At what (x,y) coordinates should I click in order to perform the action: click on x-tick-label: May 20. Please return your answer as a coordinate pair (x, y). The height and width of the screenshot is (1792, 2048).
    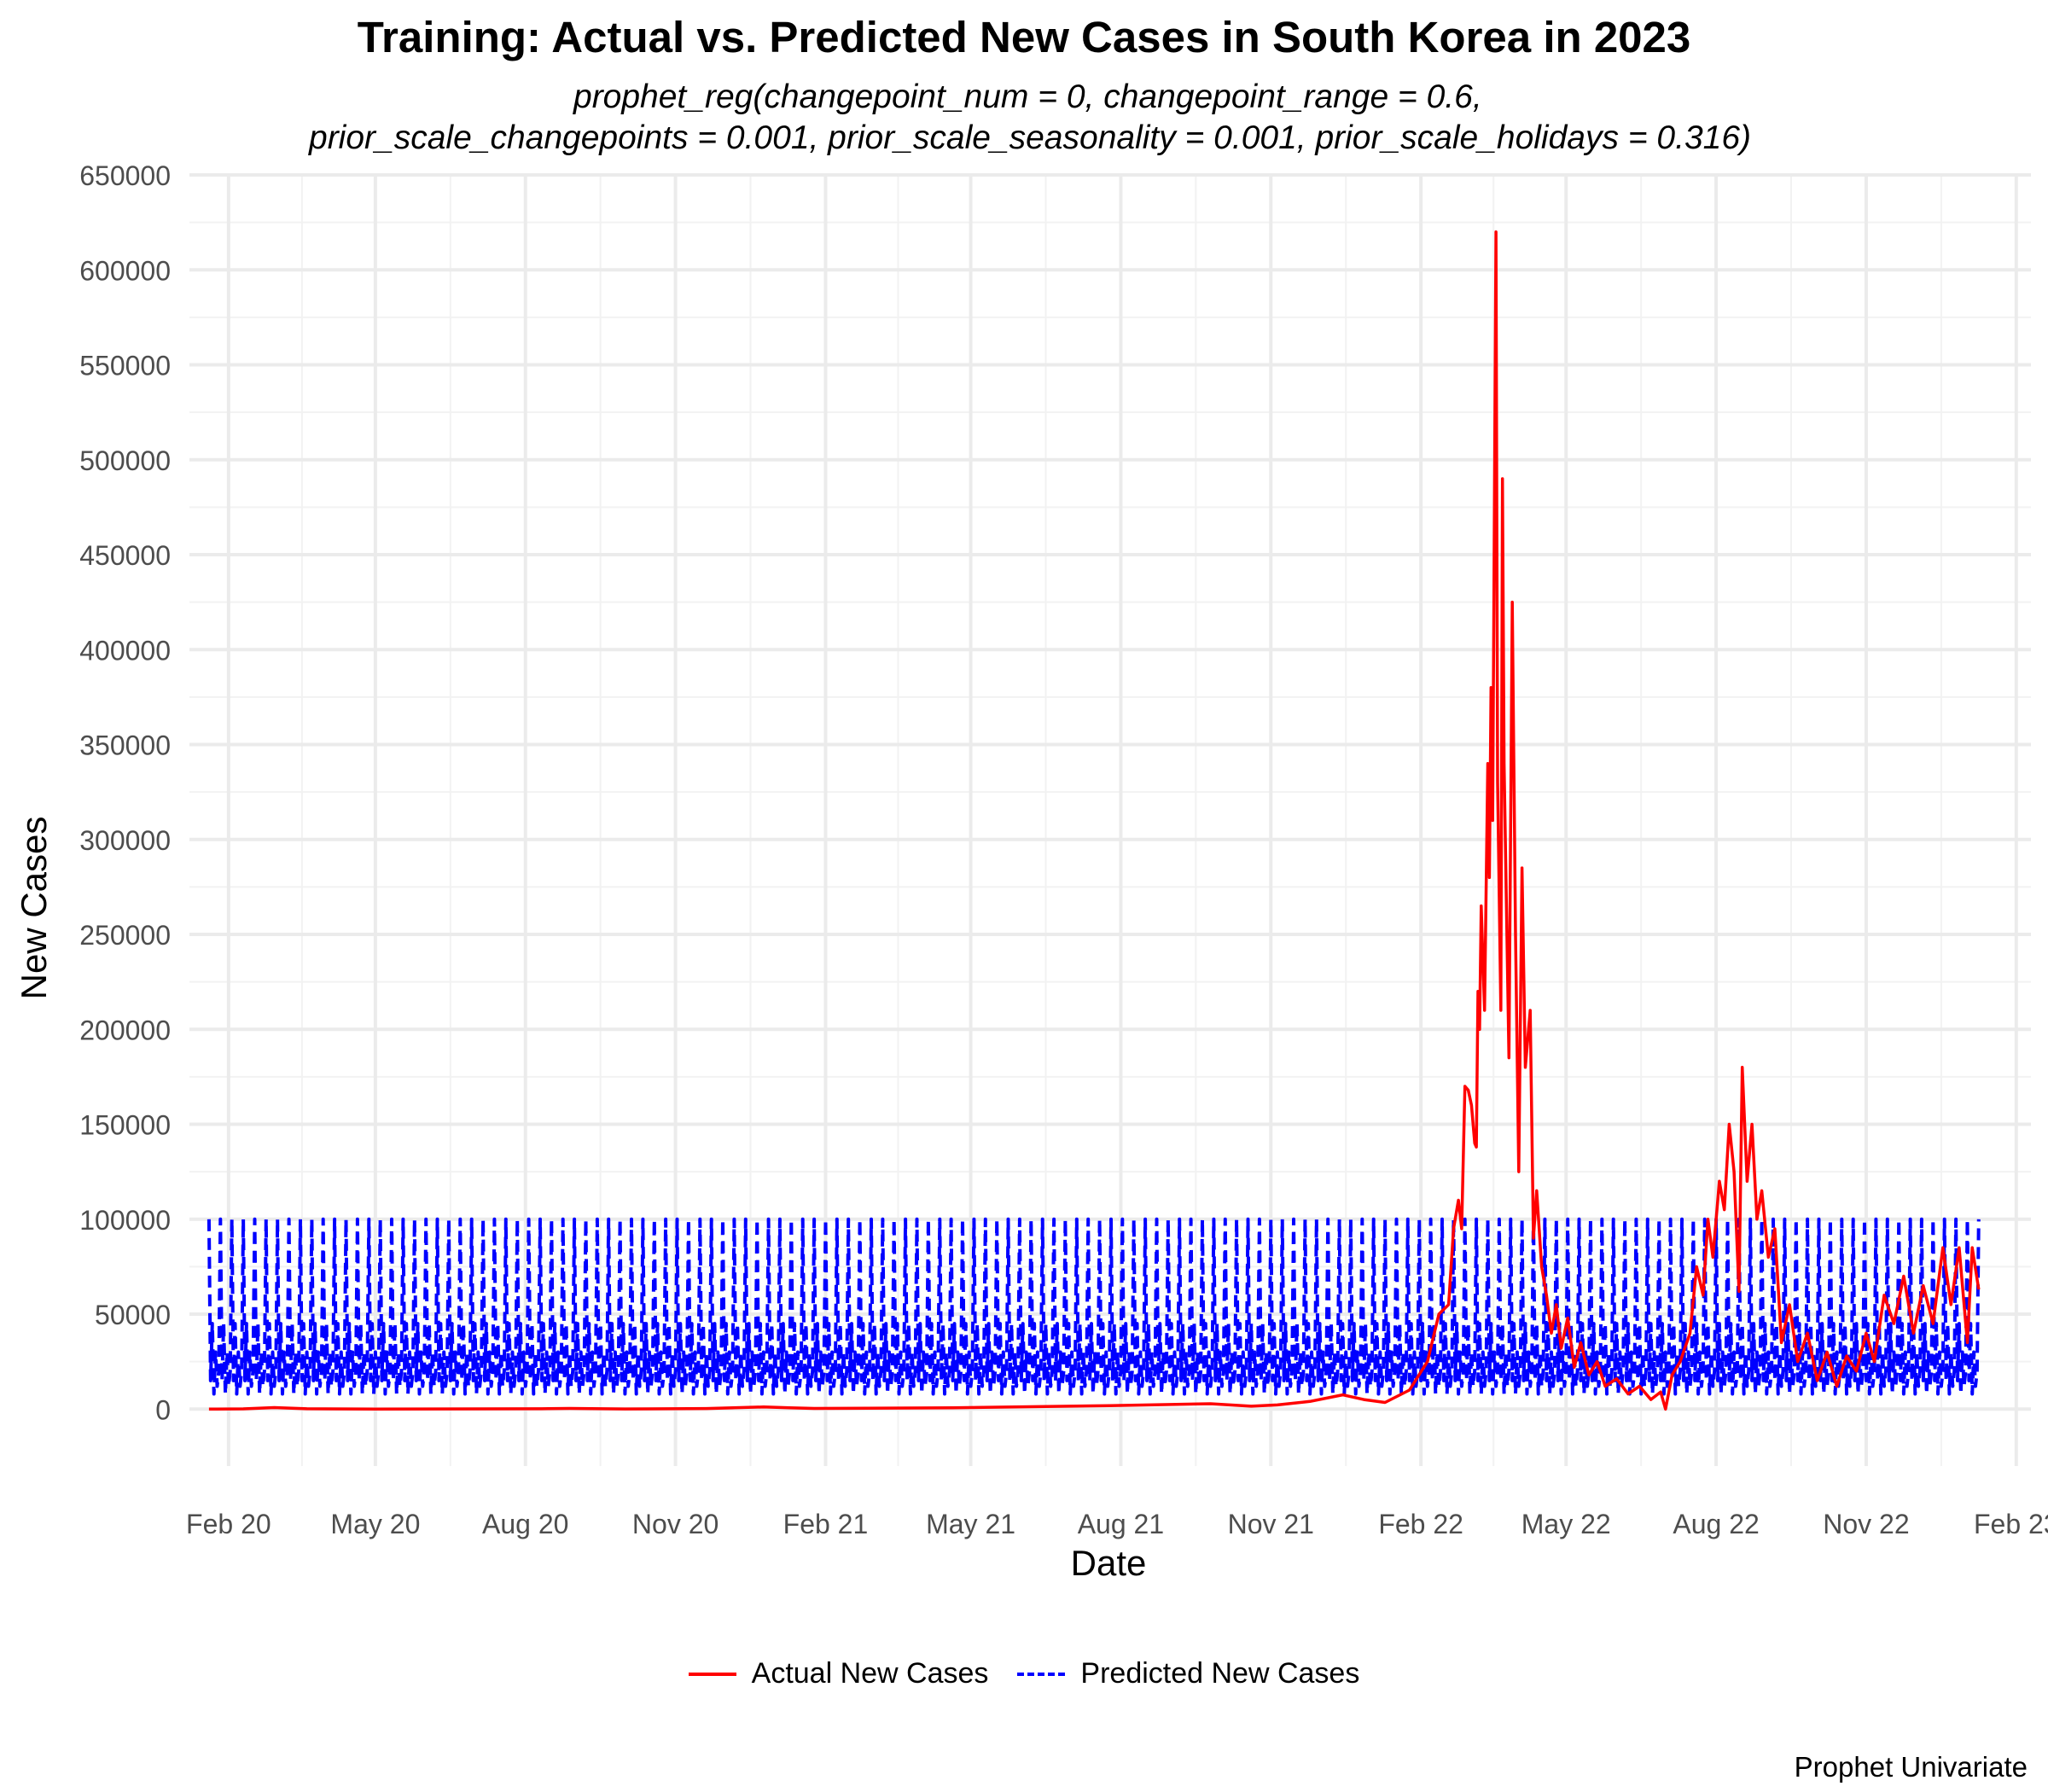
    Looking at the image, I should click on (375, 1524).